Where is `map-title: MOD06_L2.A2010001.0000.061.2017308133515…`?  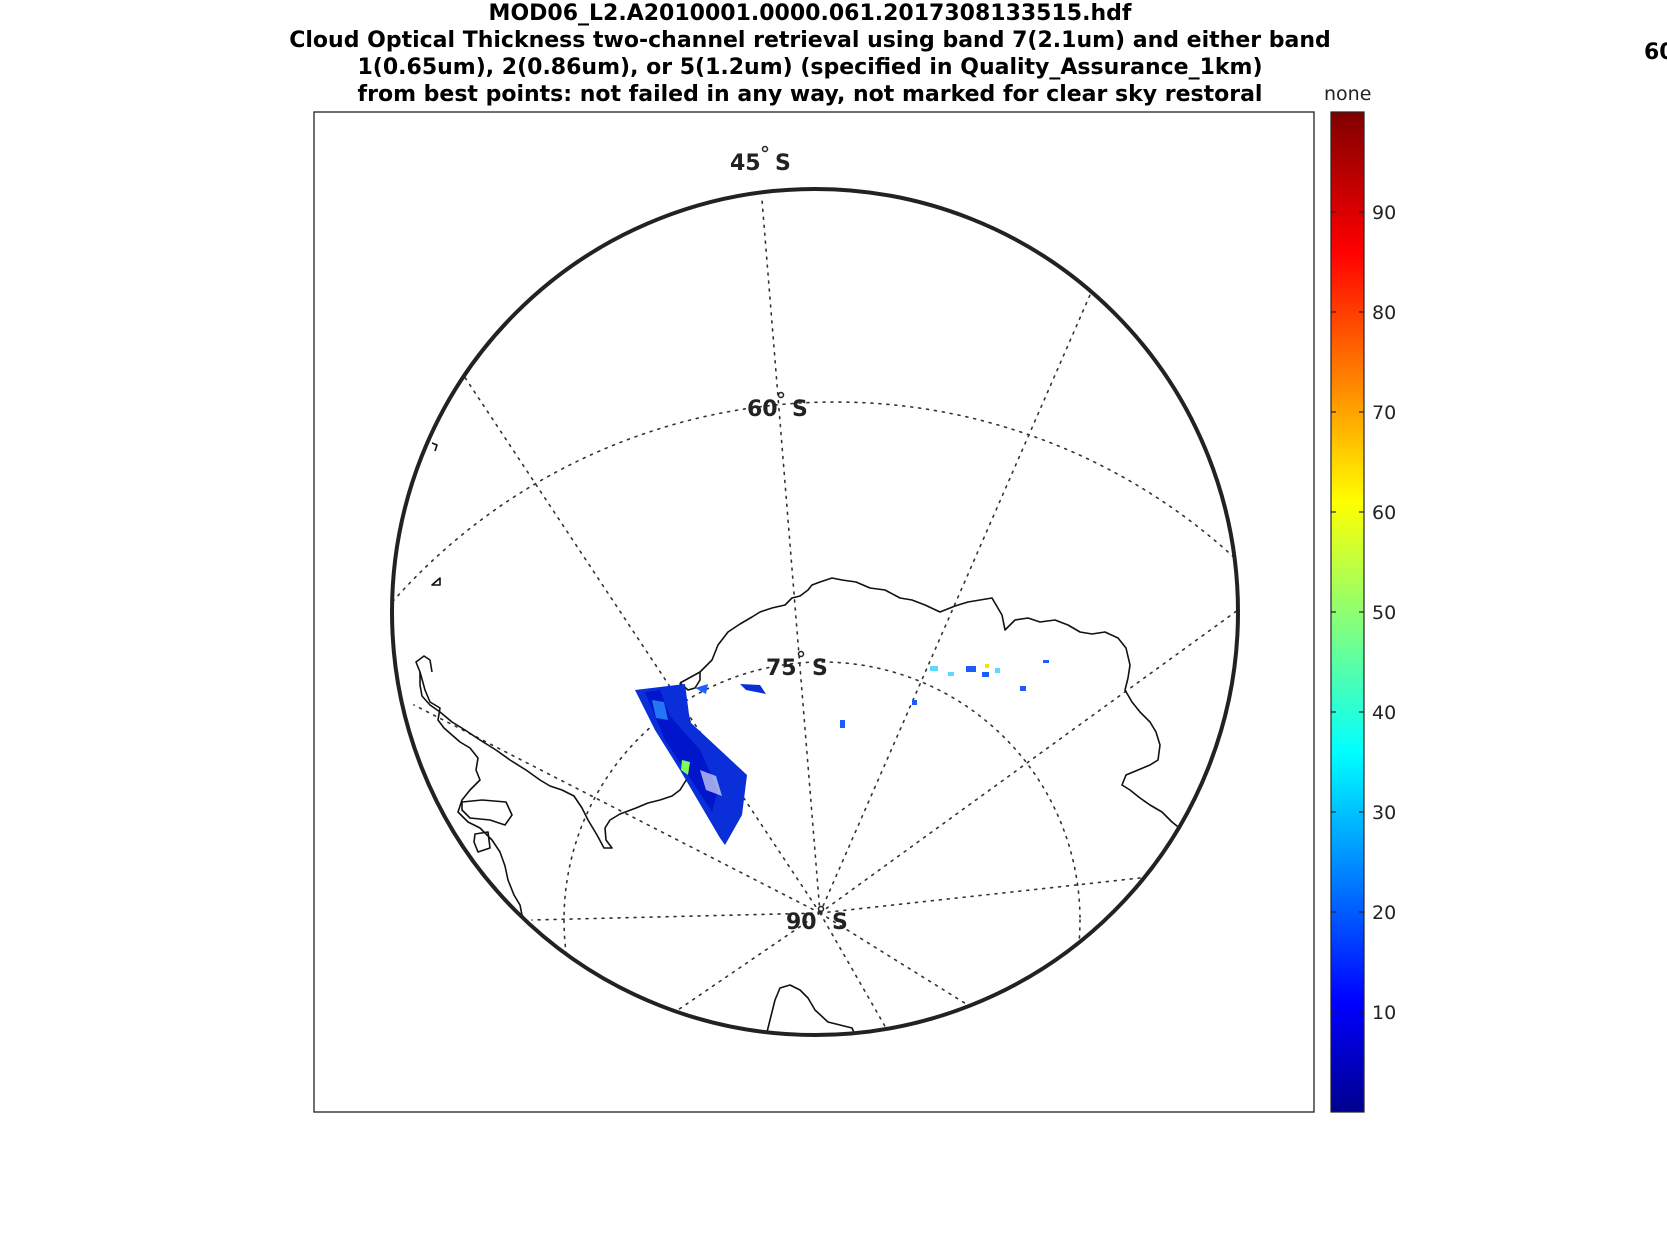 map-title: MOD06_L2.A2010001.0000.061.2017308133515… is located at coordinates (810, 54).